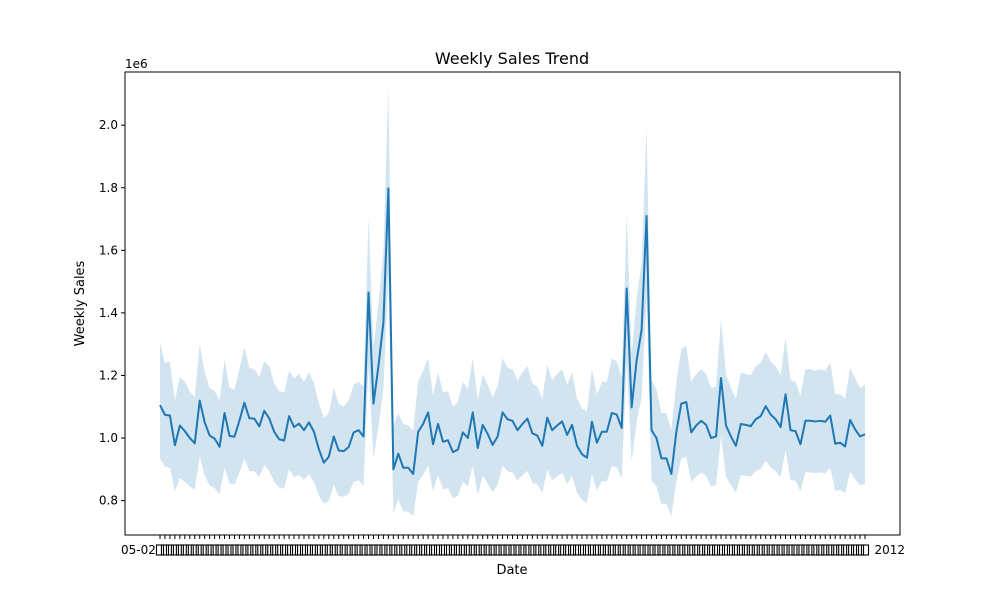 This screenshot has height=604, width=1000. Describe the element at coordinates (108, 501) in the screenshot. I see `y-tick-label: 0.8` at that location.